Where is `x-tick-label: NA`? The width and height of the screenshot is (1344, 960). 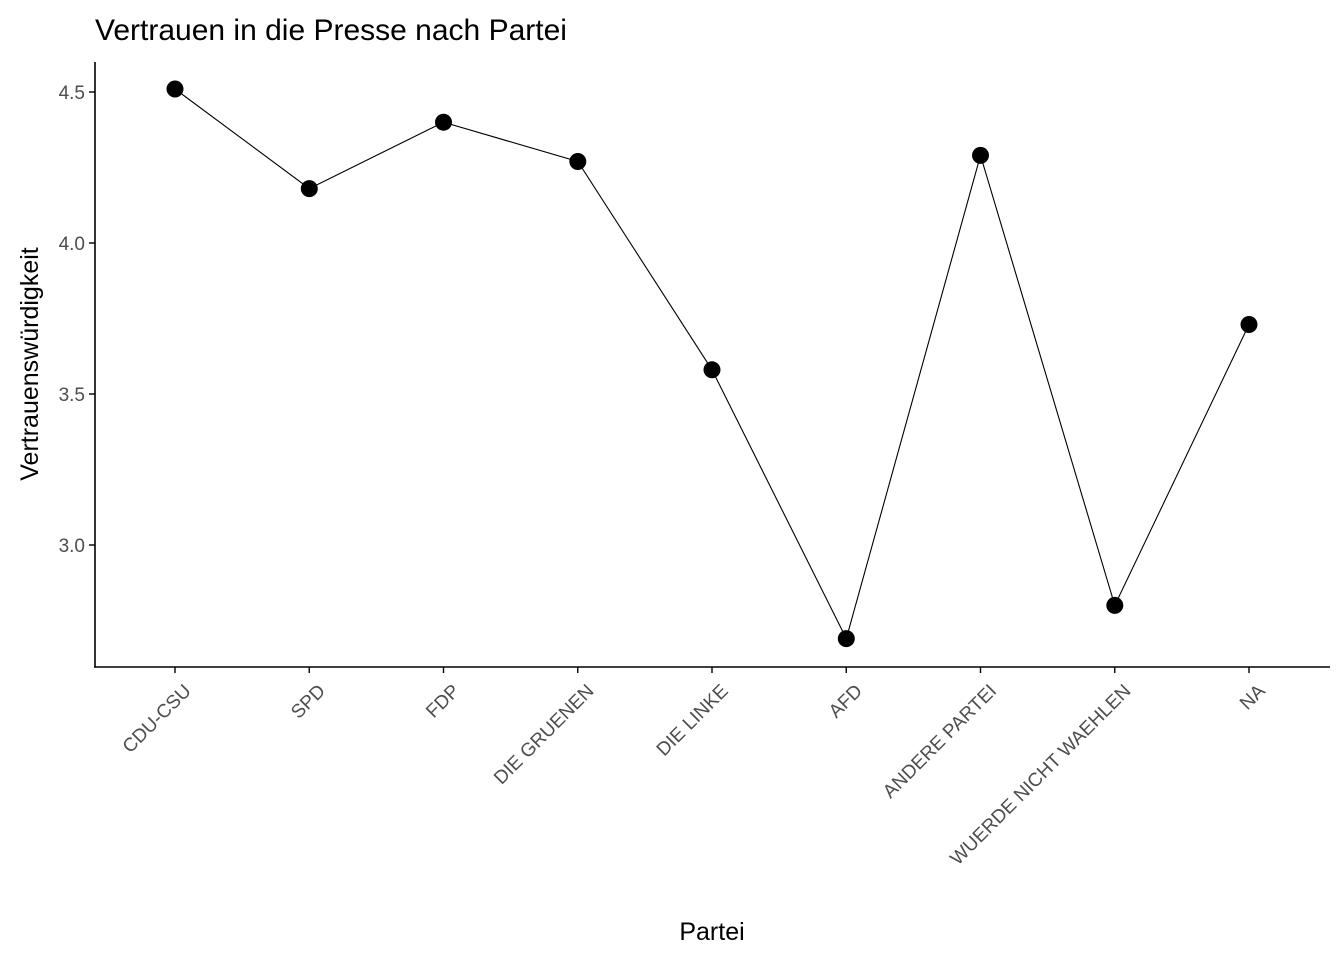
x-tick-label: NA is located at coordinates (1253, 698).